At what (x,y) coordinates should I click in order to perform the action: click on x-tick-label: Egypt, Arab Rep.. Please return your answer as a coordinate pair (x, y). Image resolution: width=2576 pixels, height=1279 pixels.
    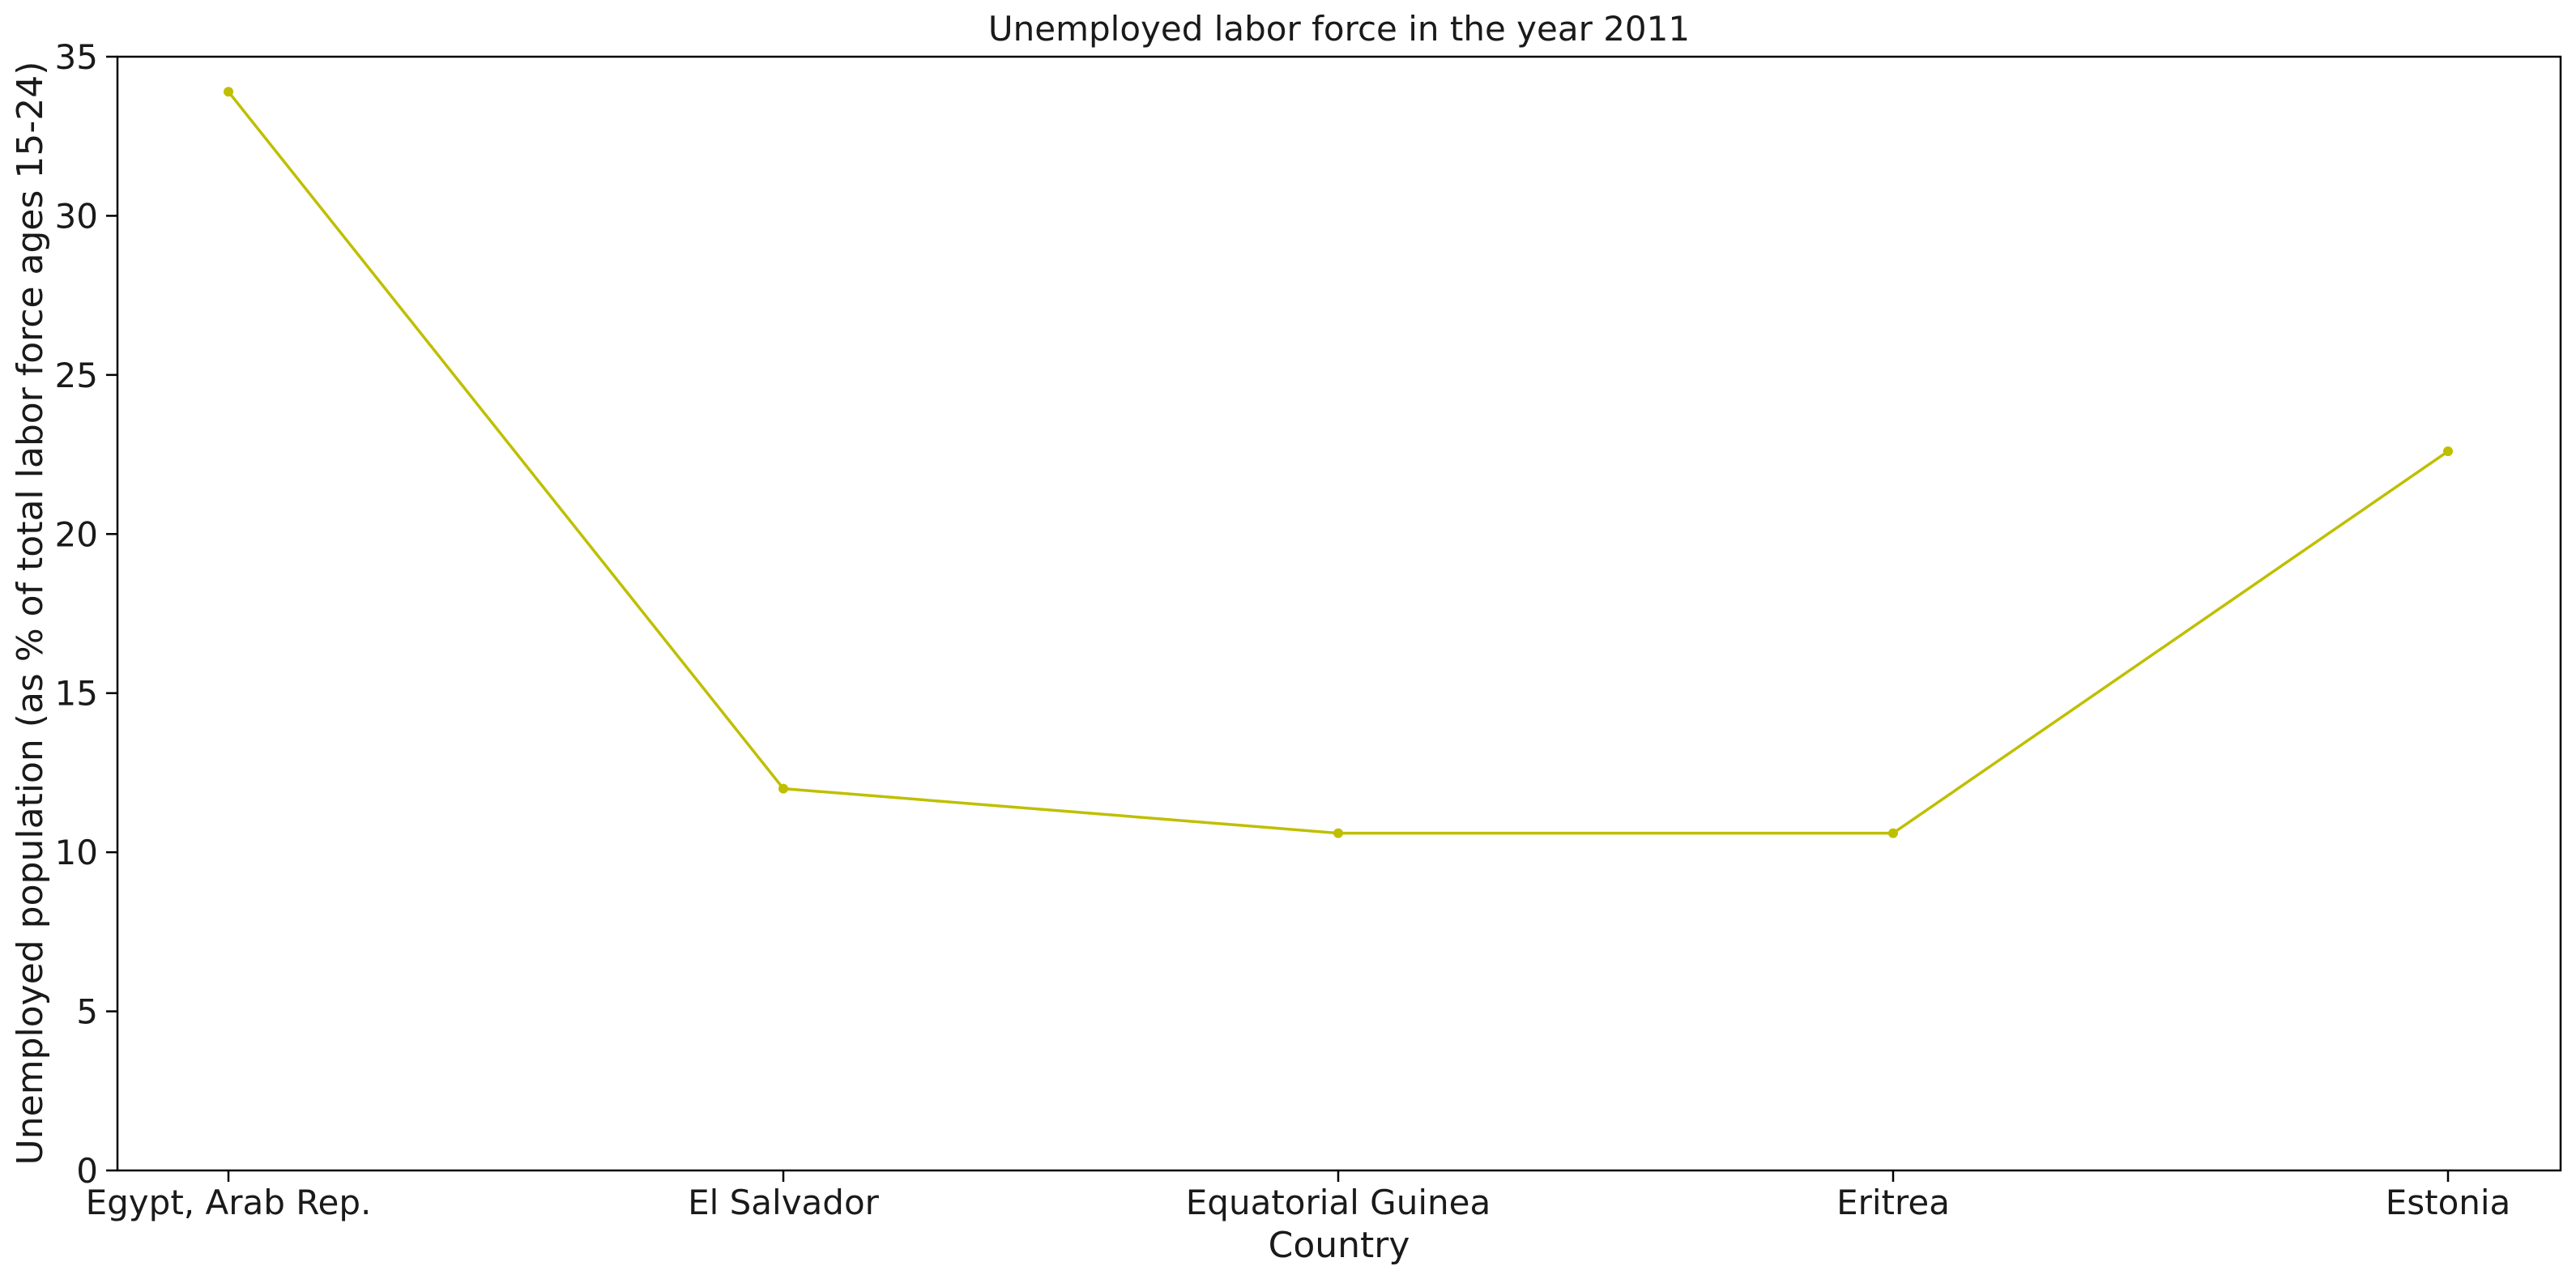
    Looking at the image, I should click on (229, 1202).